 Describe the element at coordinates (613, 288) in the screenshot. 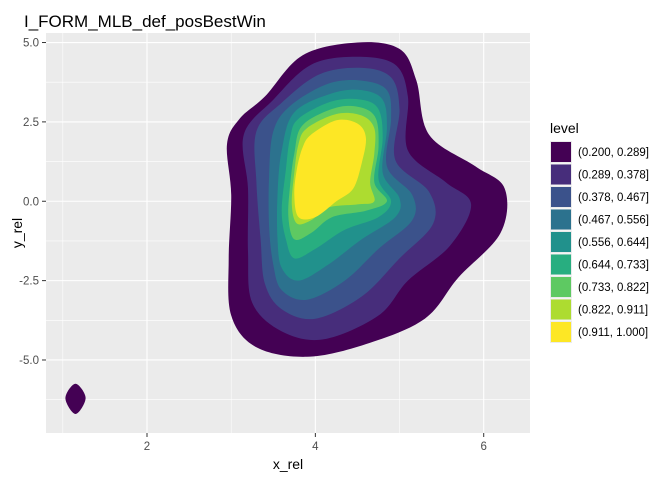

I see `legend-label: (0.733, 0.822]` at that location.